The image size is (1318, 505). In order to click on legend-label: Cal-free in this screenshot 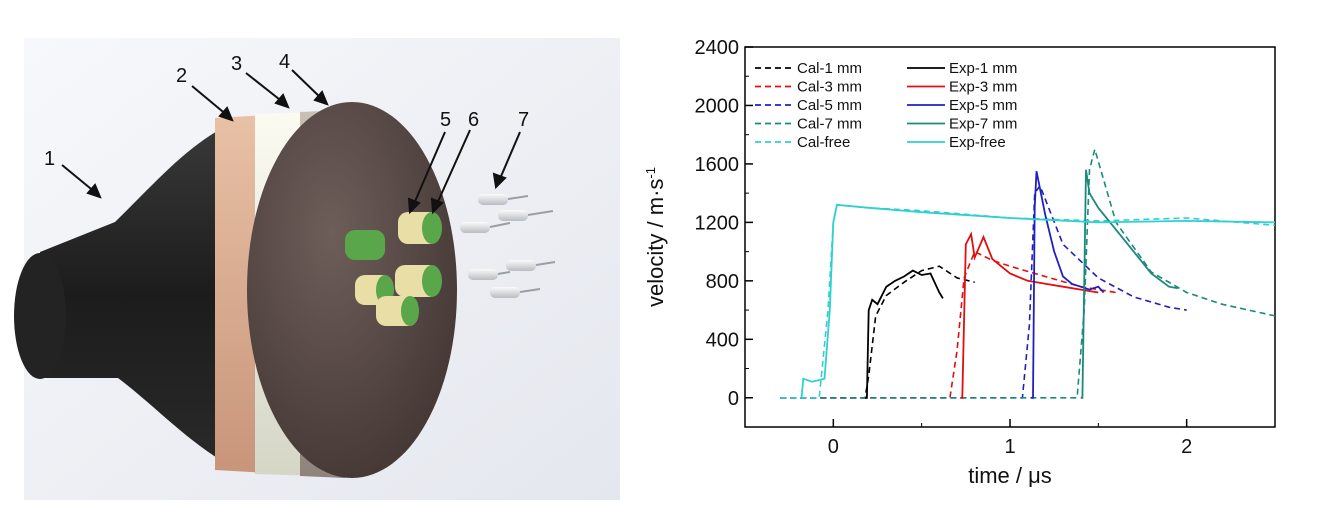, I will do `click(823, 142)`.